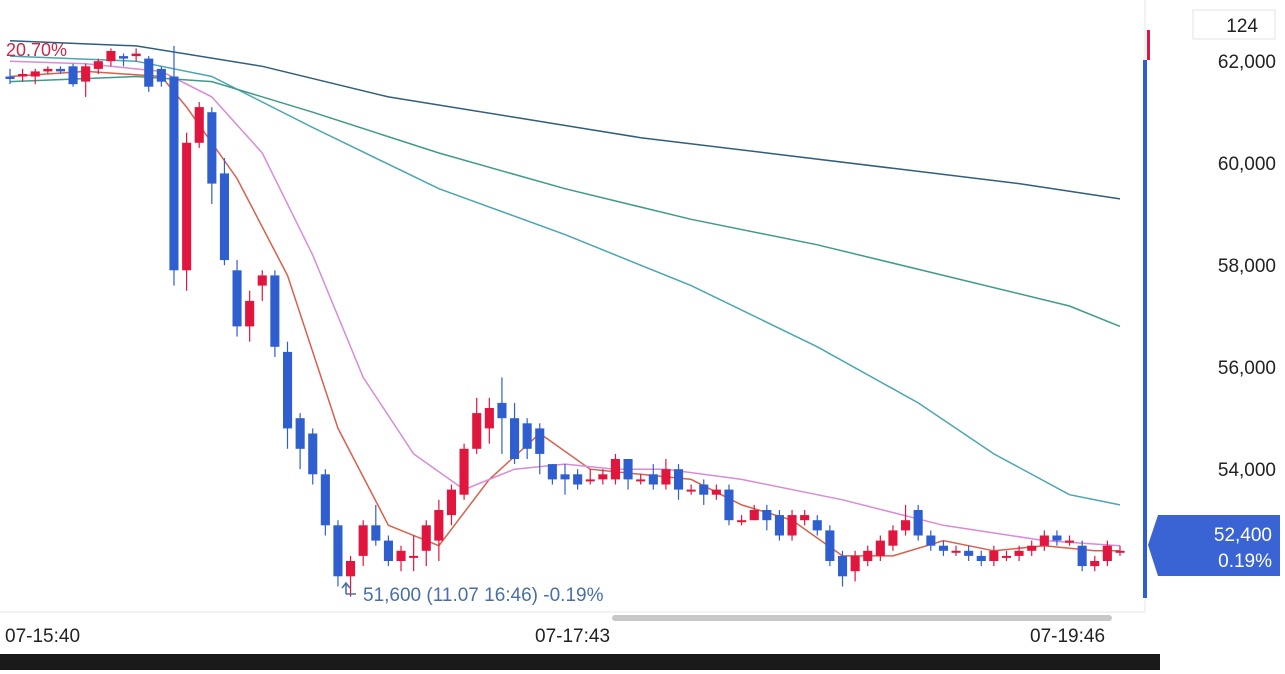 The height and width of the screenshot is (674, 1285). I want to click on y-axis: 62,000 60,000 58,000 56,000 54,000, so click(1247, 266).